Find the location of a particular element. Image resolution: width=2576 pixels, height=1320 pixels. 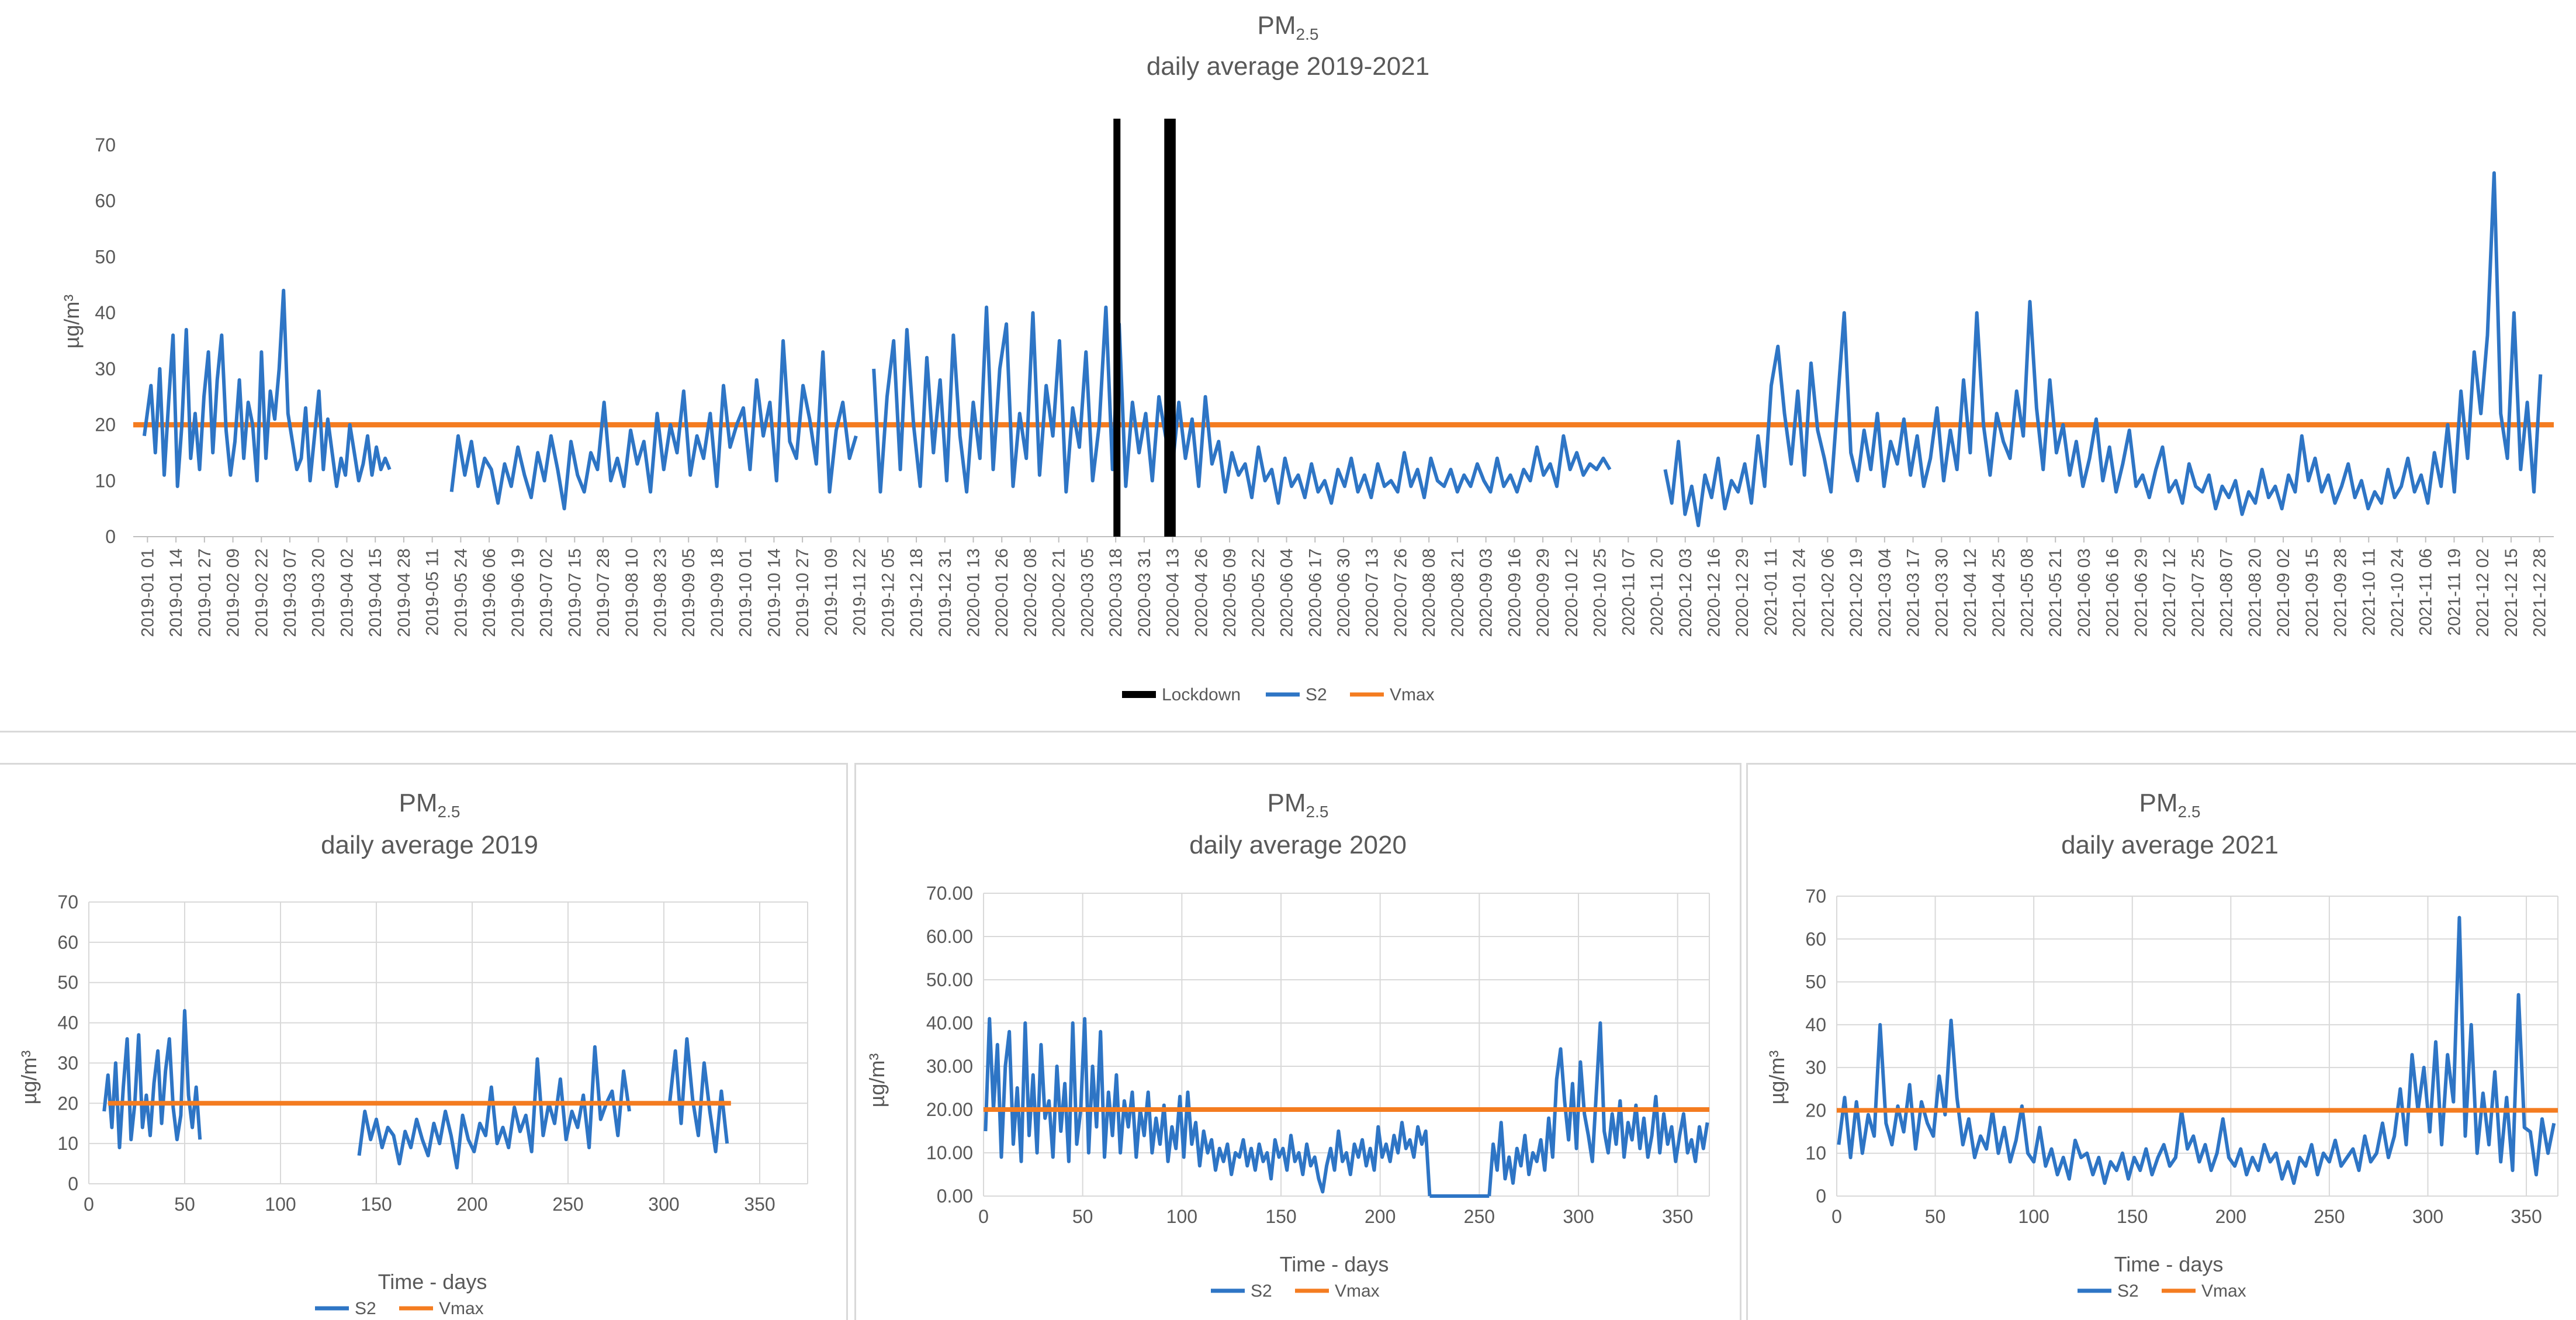

x-tick-label: 2020-06 04 is located at coordinates (1287, 593).